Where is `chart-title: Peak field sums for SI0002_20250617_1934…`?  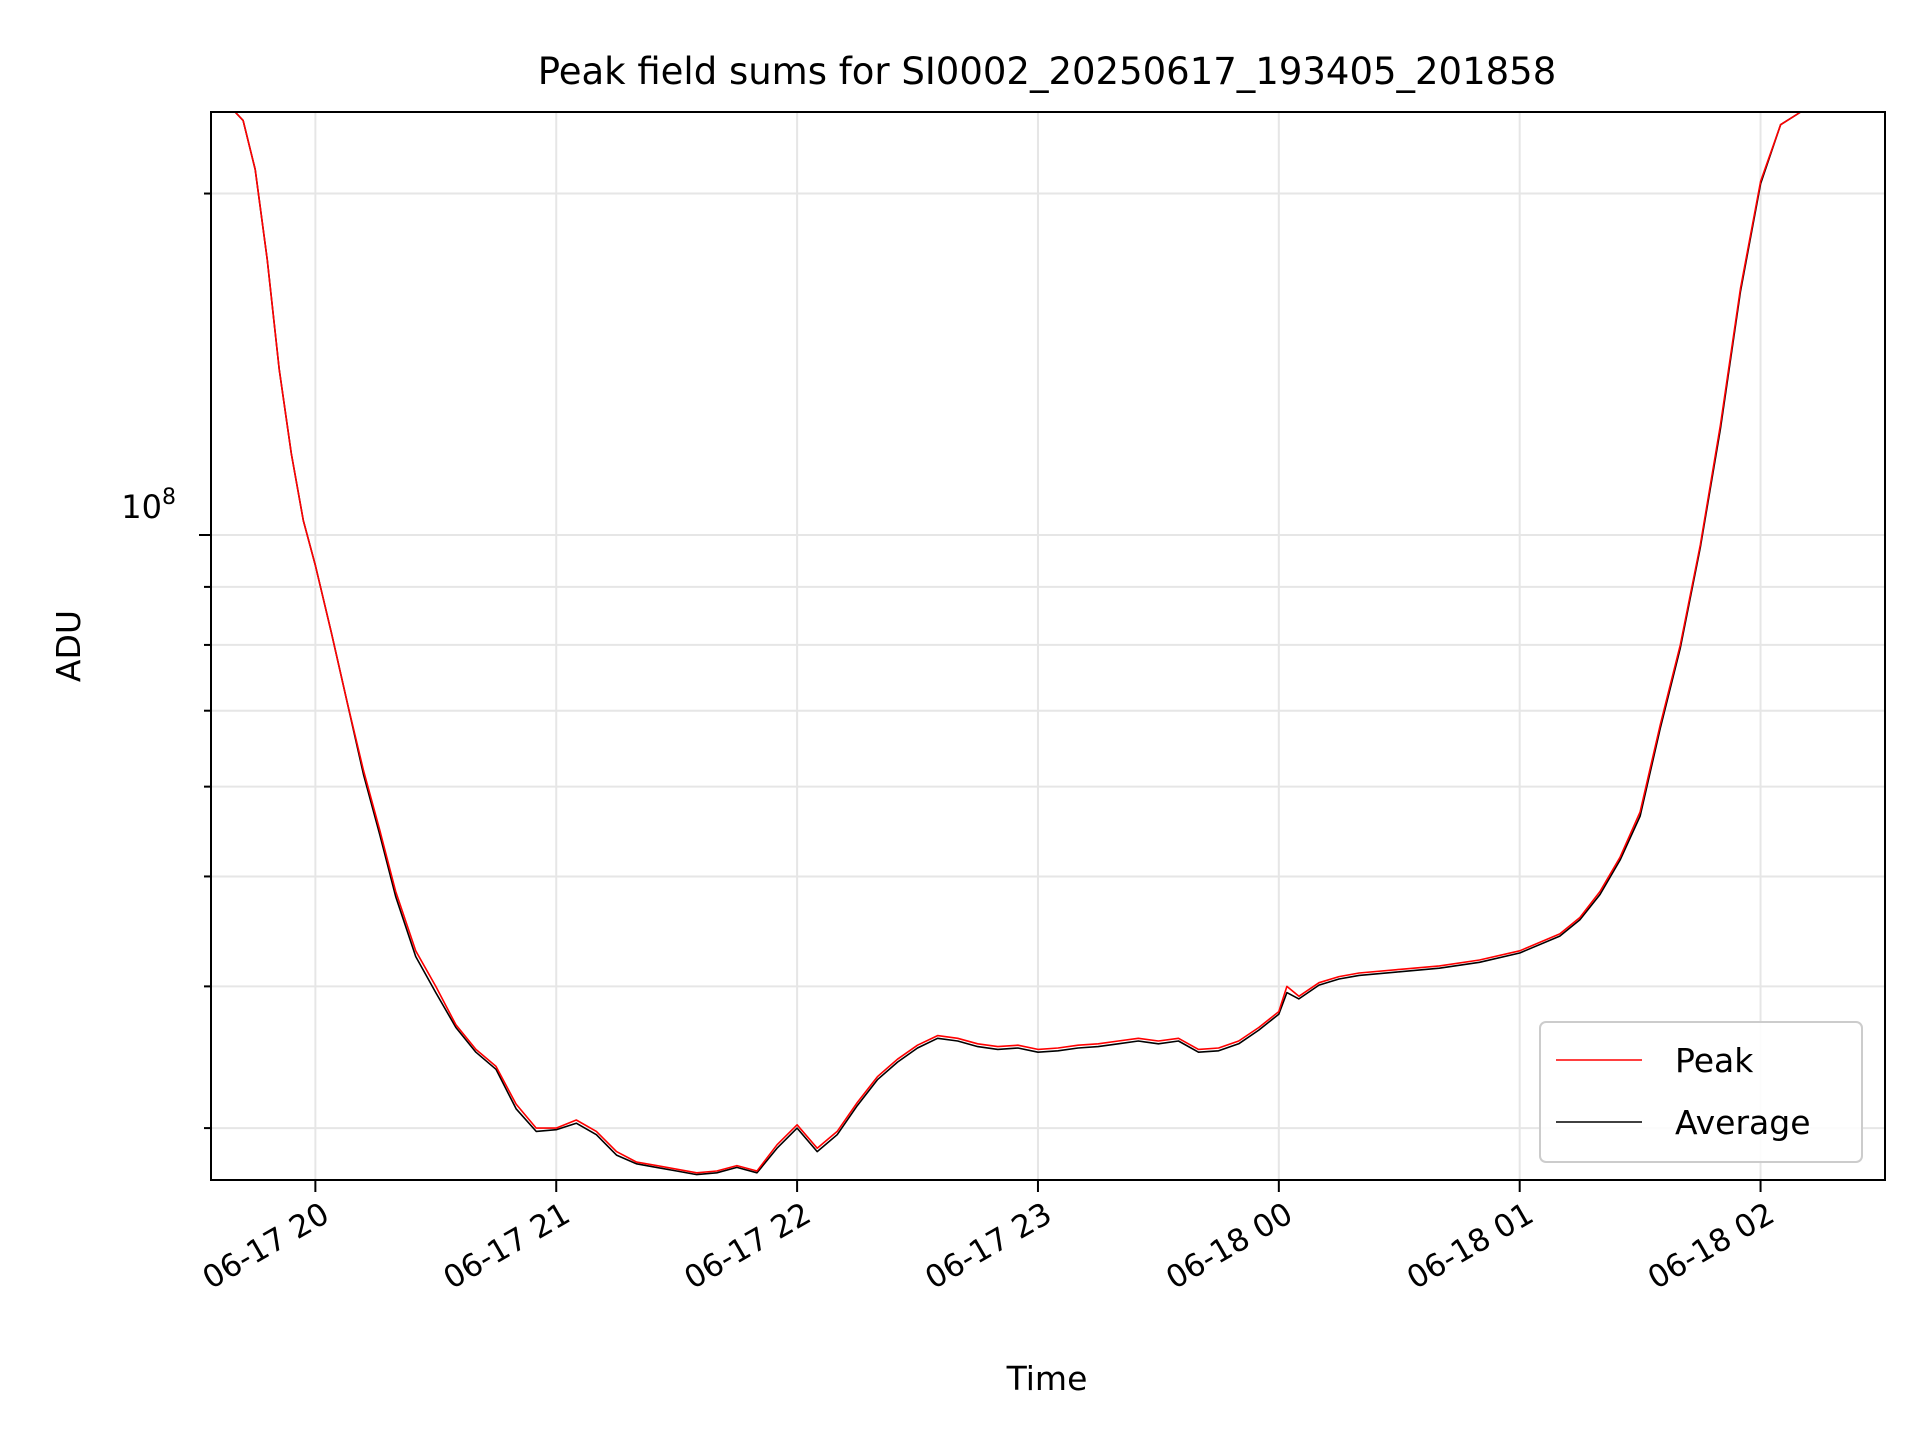 chart-title: Peak field sums for SI0002_20250617_1934… is located at coordinates (1047, 71).